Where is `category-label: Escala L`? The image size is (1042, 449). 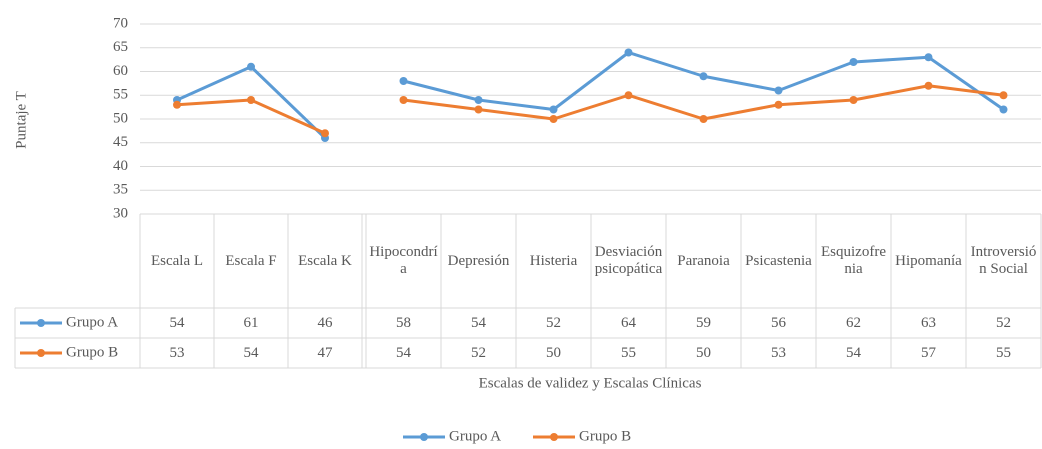
category-label: Escala L is located at coordinates (177, 260).